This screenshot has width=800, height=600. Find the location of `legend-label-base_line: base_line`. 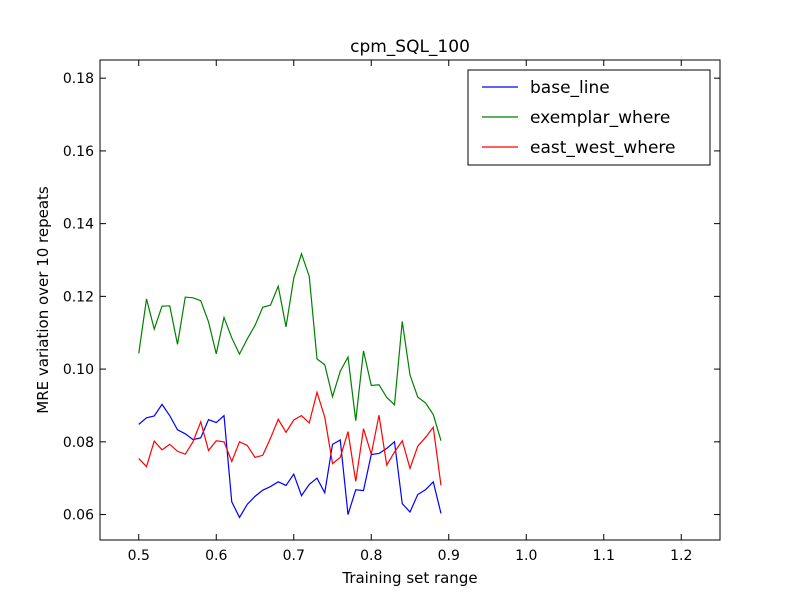

legend-label-base_line: base_line is located at coordinates (570, 88).